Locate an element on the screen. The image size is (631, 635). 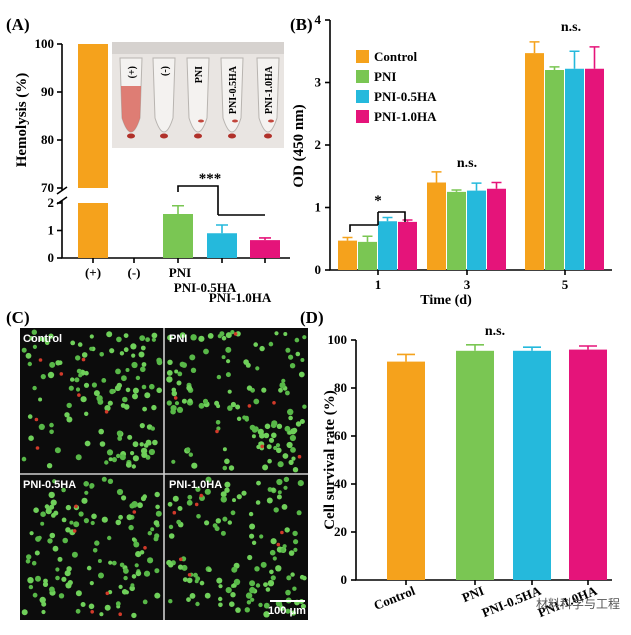
tube is located at coordinates (232, 95).